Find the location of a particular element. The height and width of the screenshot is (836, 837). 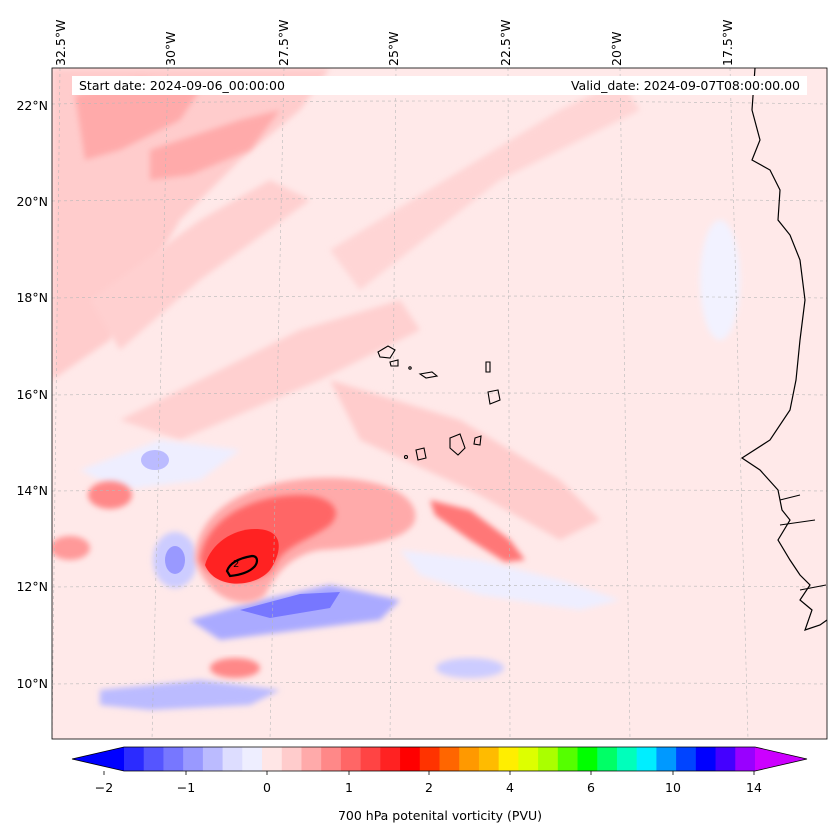

coast-river-marks is located at coordinates (803, 542).